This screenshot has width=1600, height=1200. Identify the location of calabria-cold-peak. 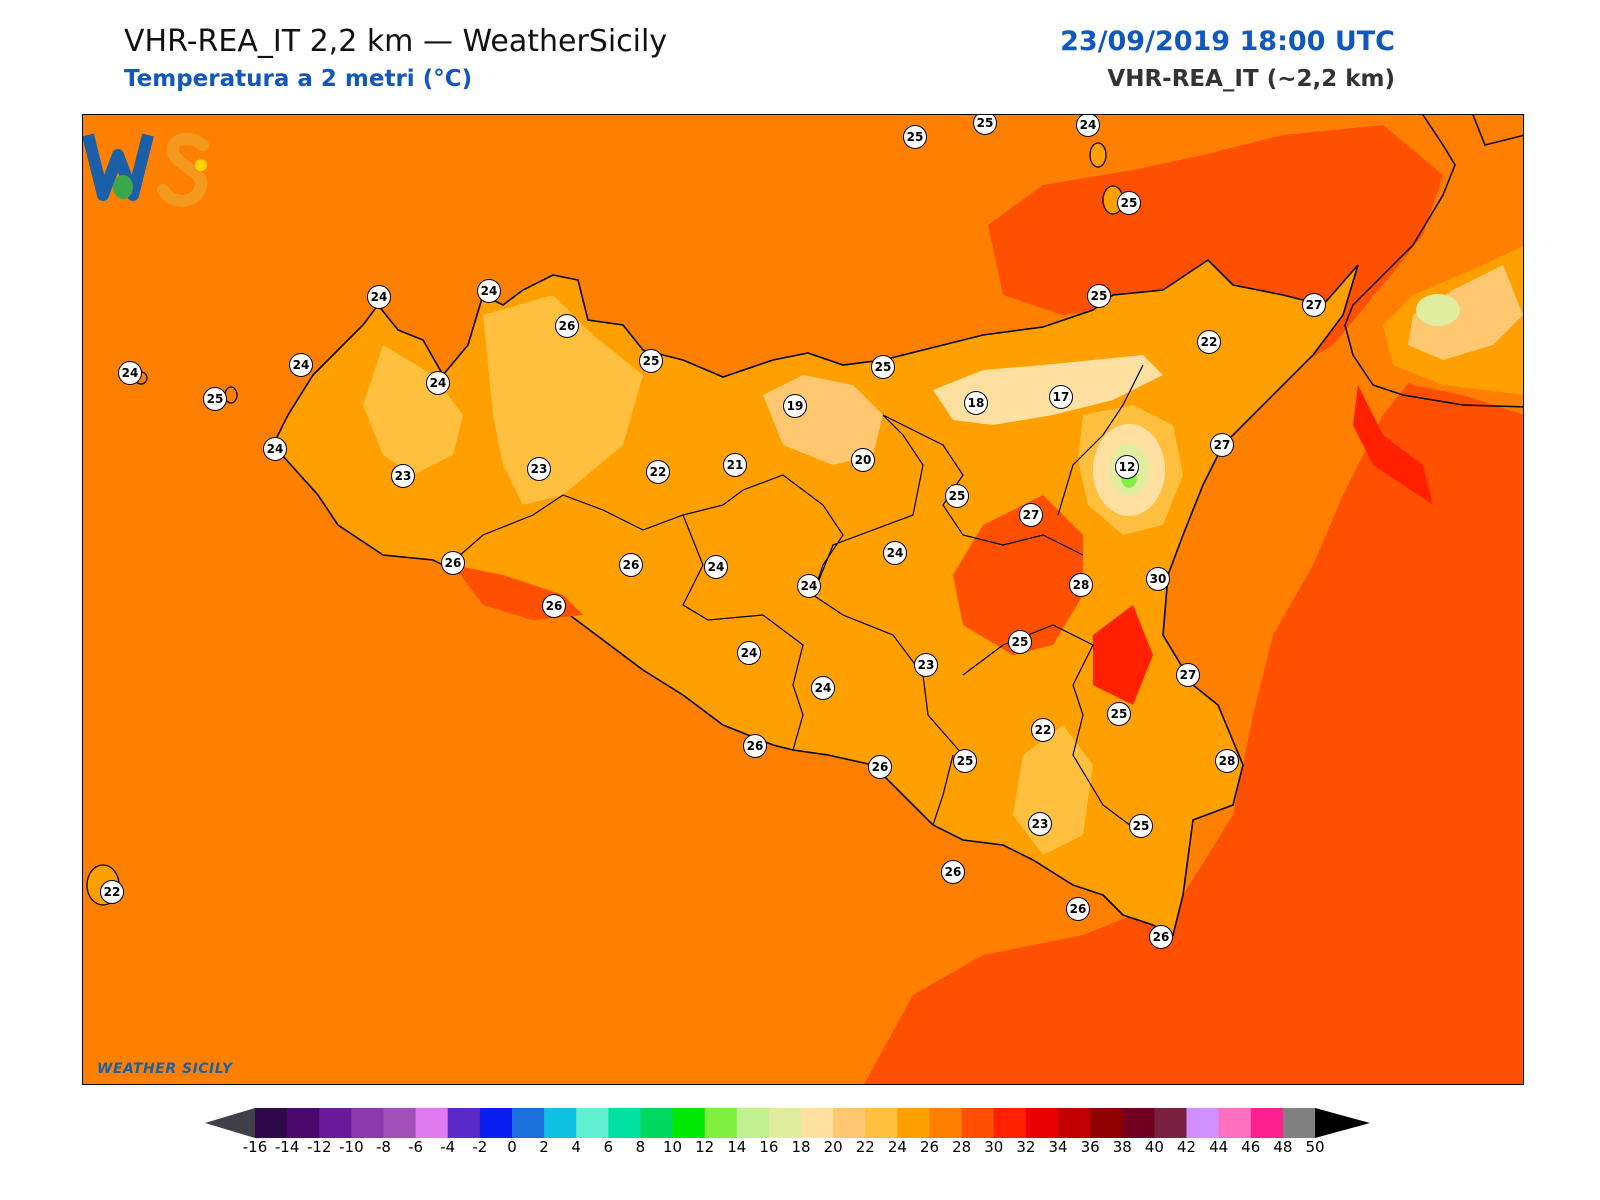
(1438, 310).